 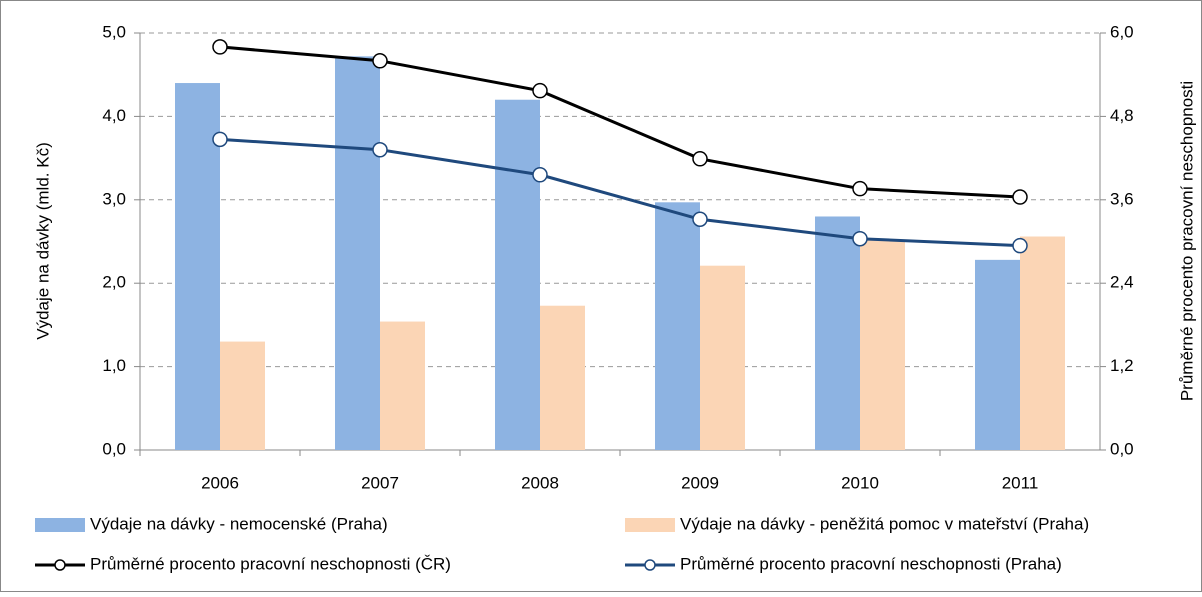 I want to click on y-tick-label: 1,0, so click(x=114, y=365).